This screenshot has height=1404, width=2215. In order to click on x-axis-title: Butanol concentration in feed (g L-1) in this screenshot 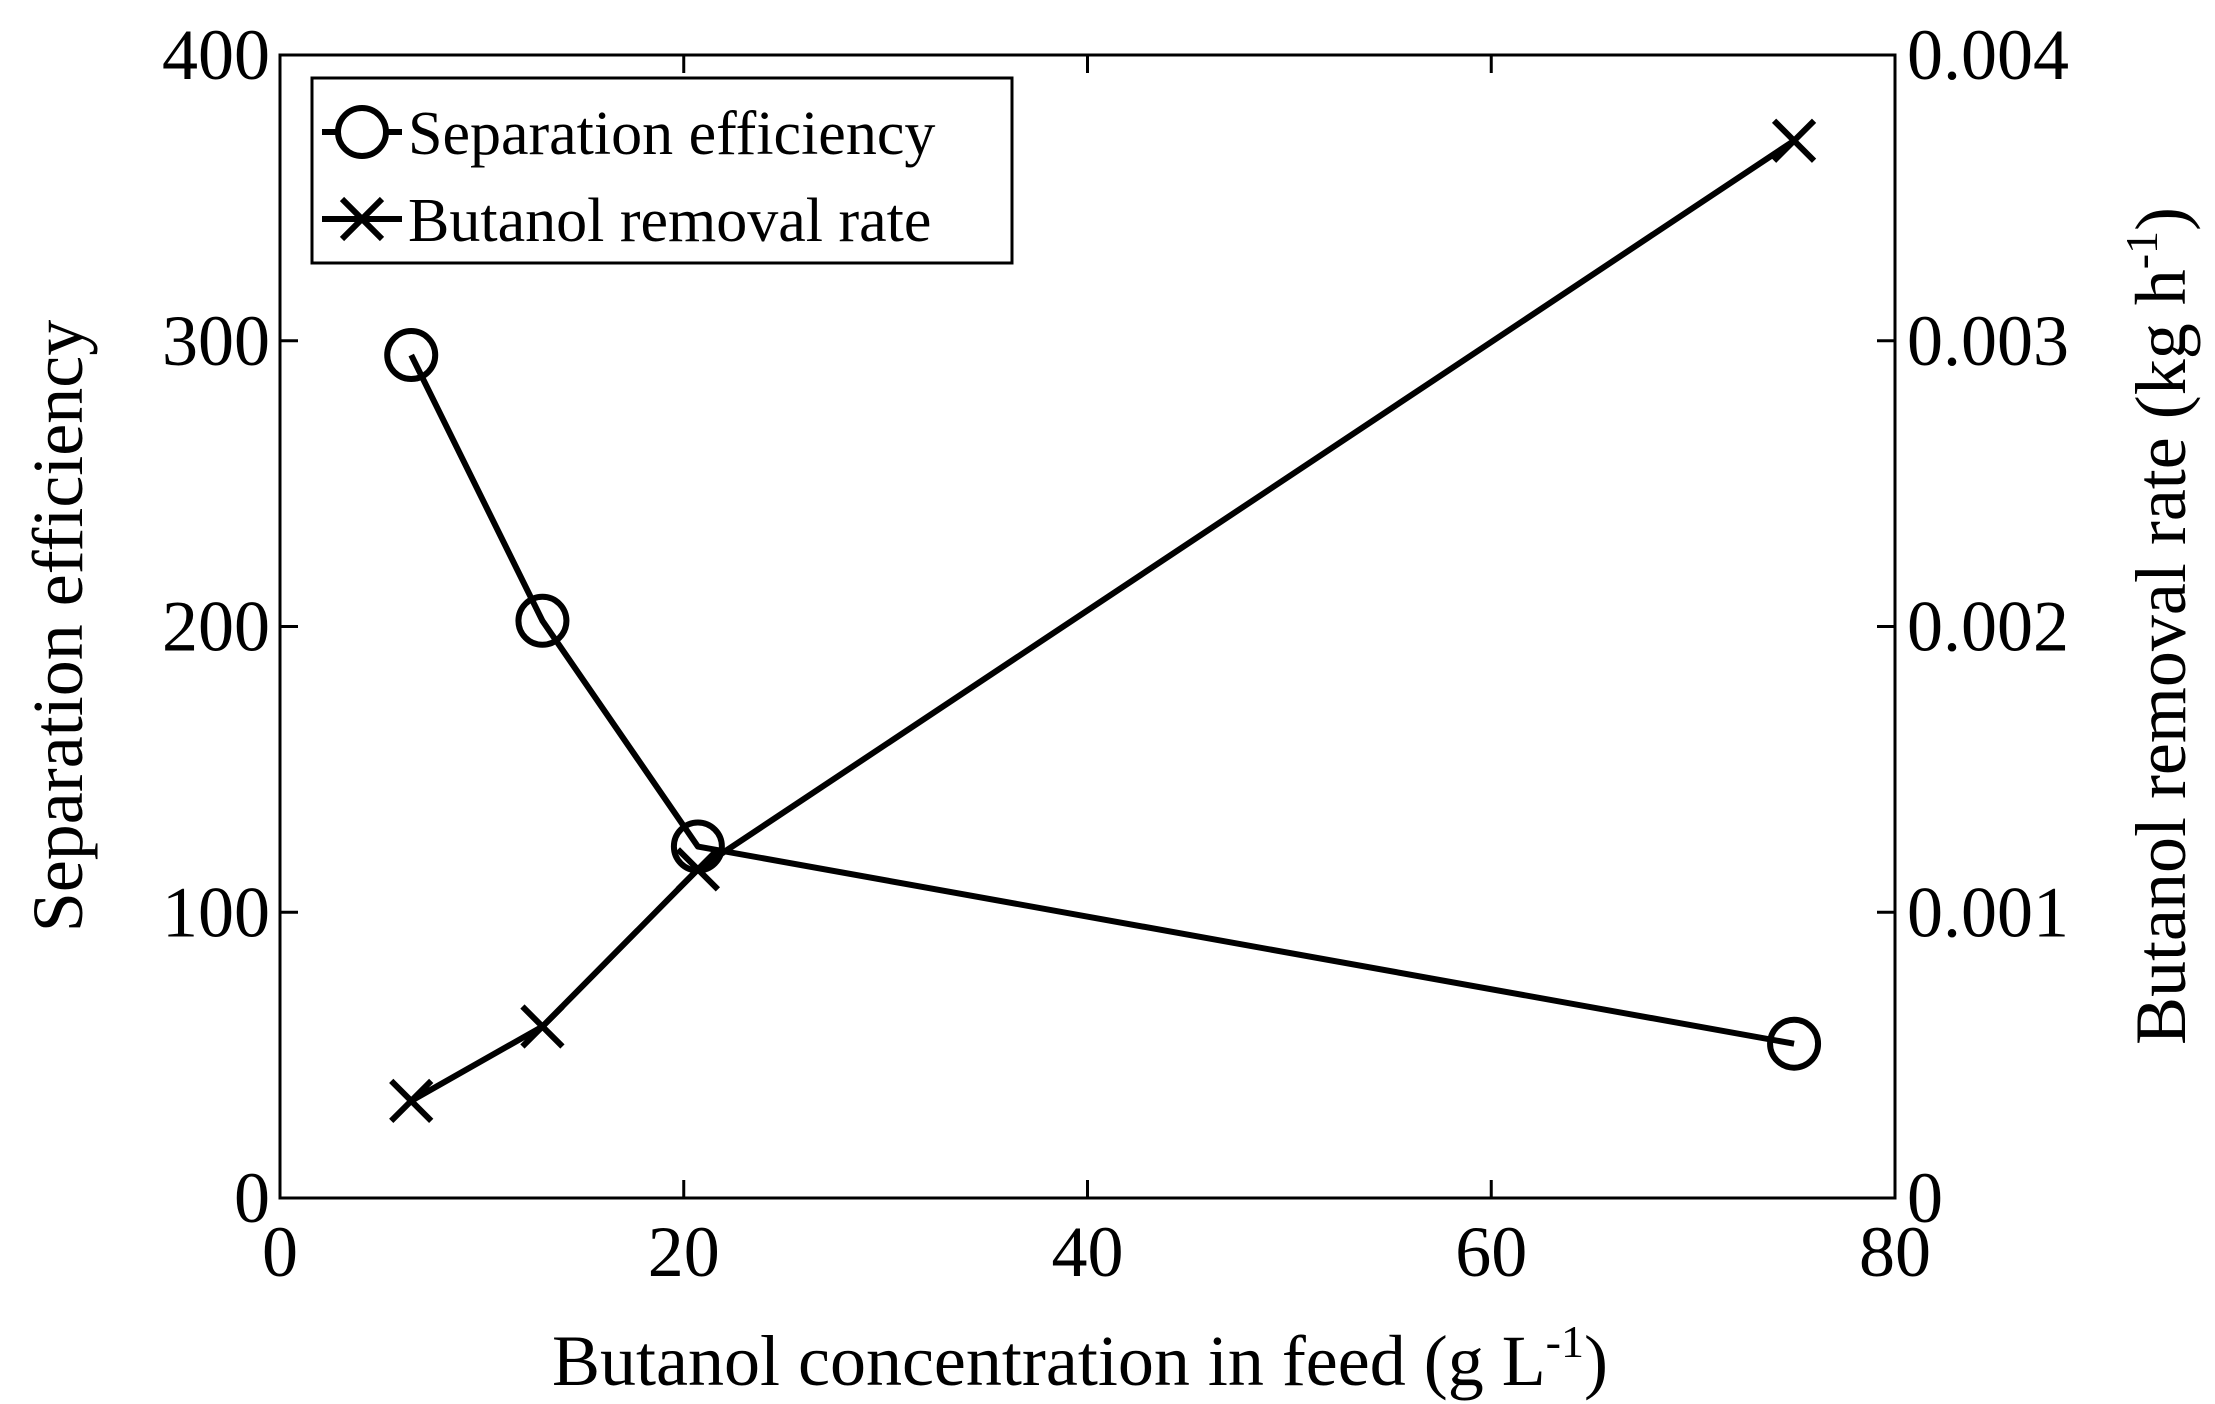, I will do `click(1080, 1358)`.